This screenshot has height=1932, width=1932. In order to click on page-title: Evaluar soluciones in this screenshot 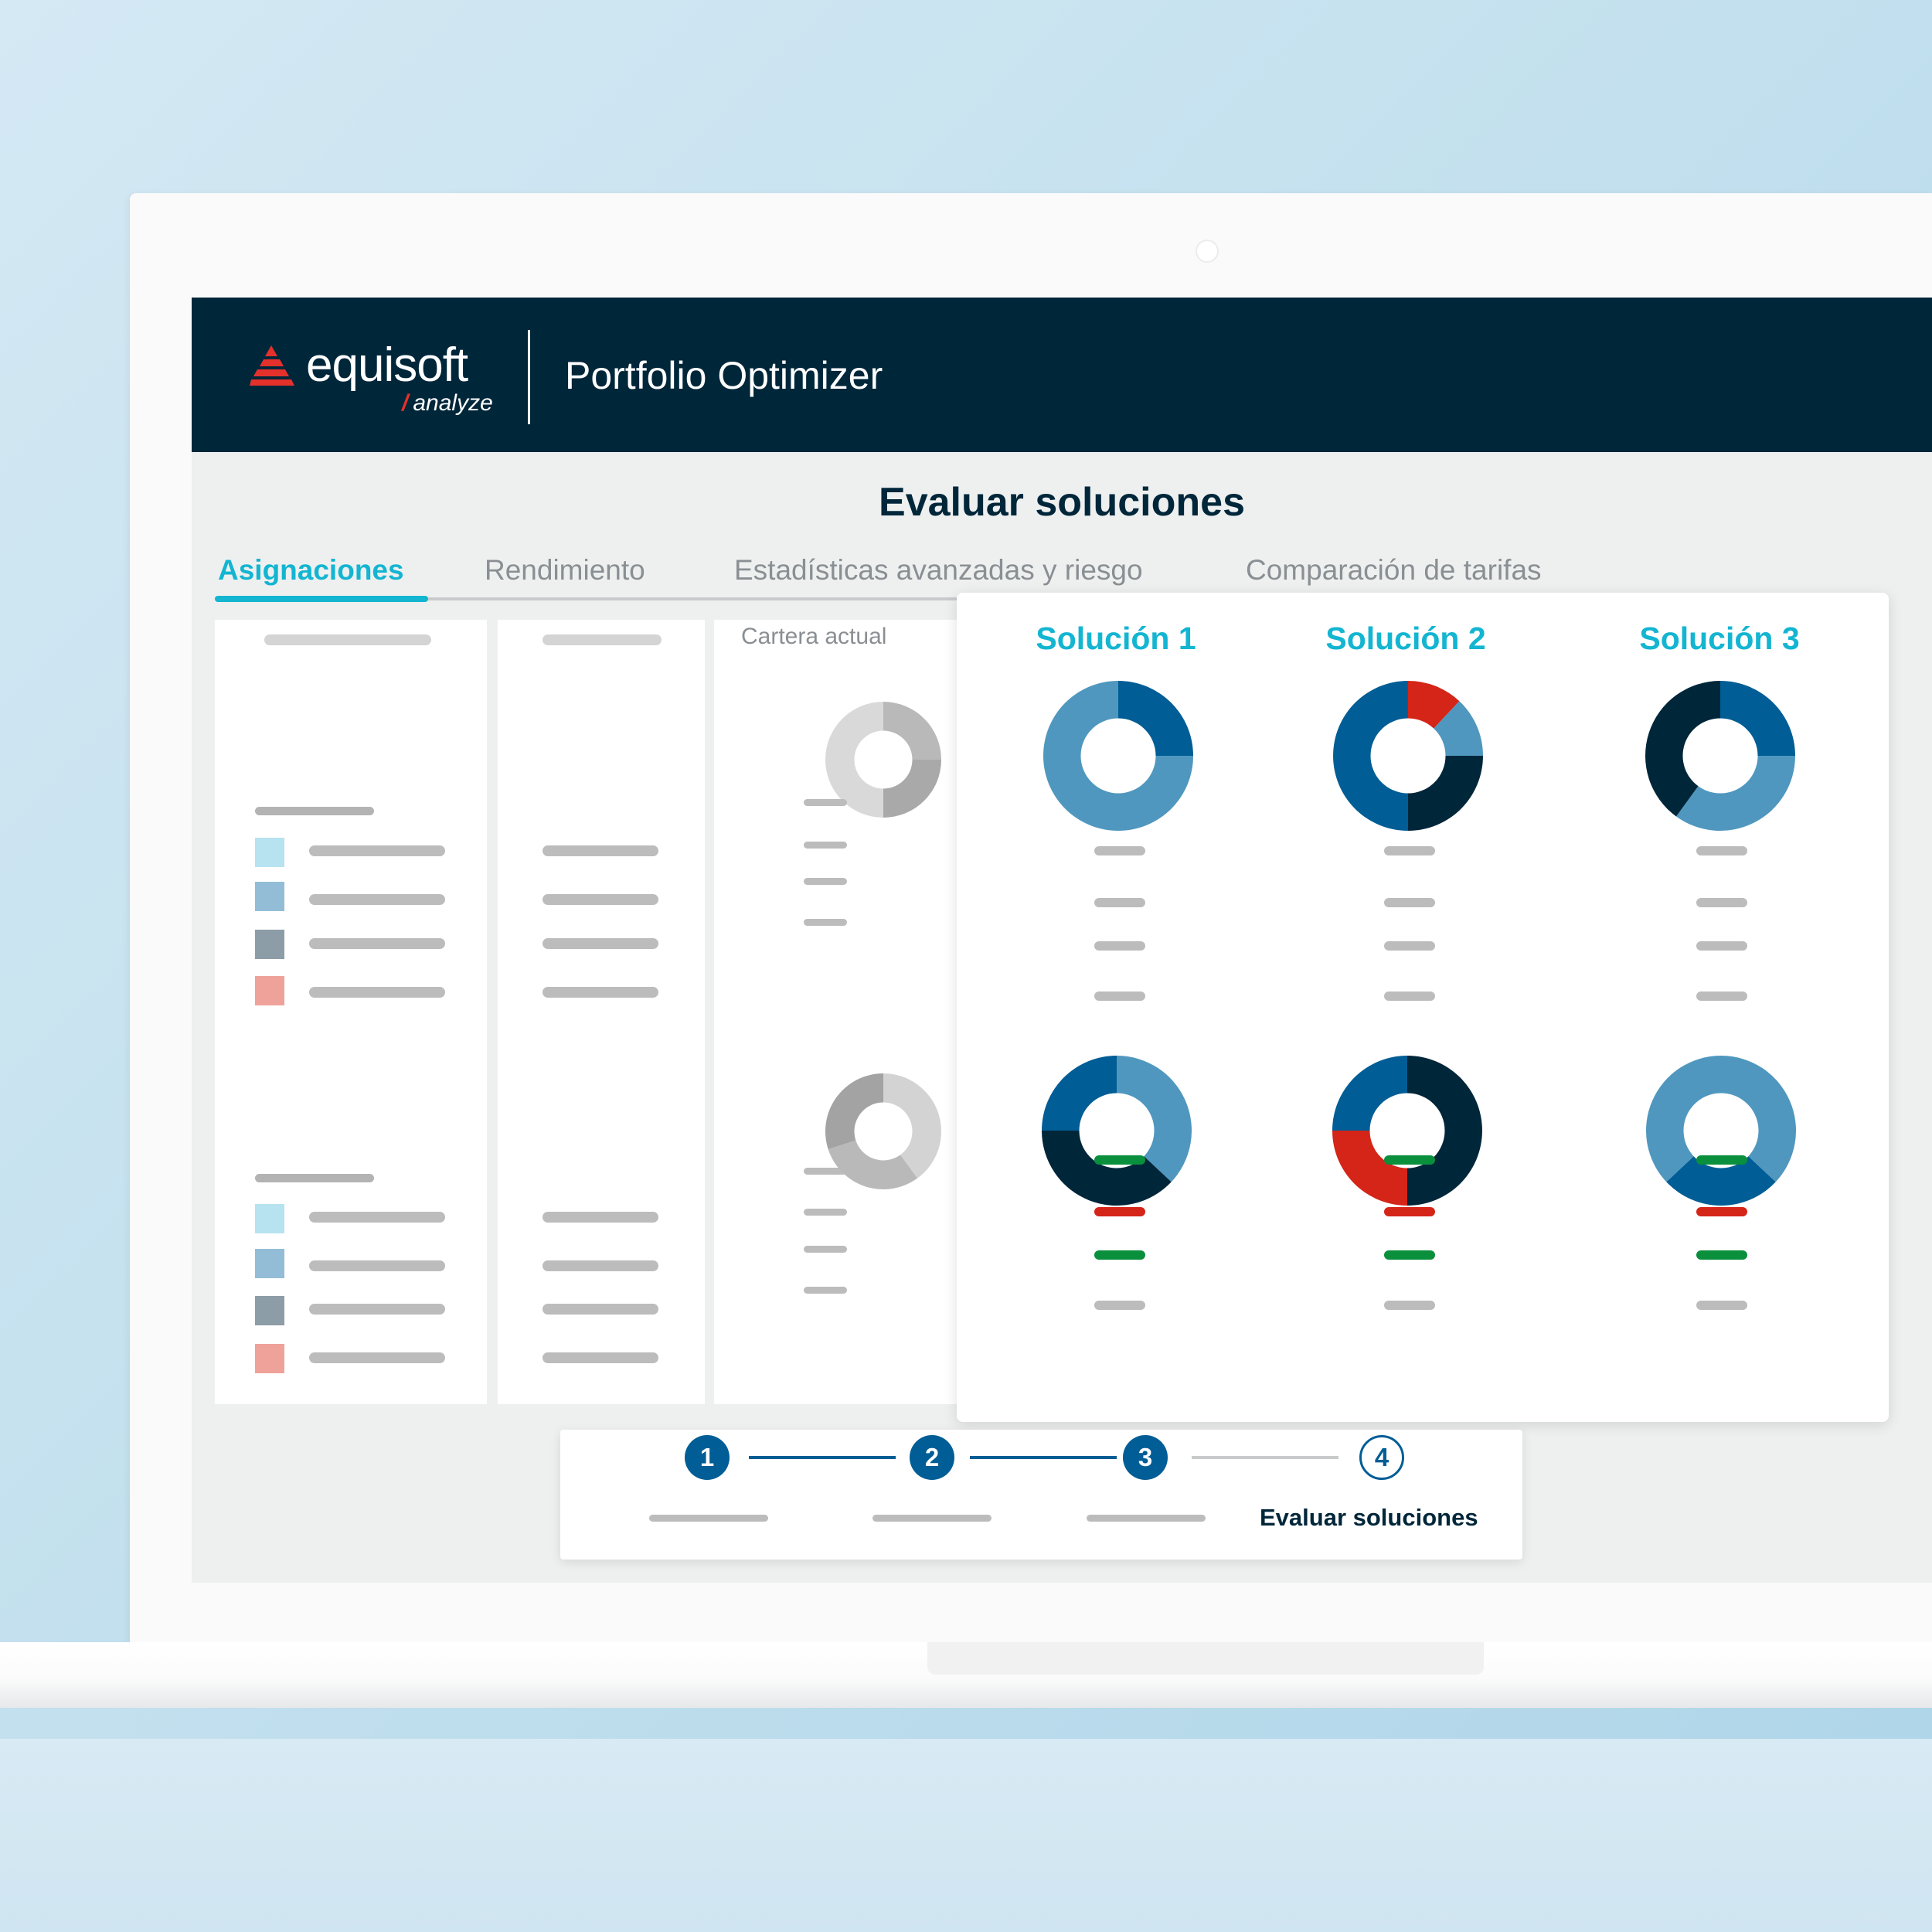, I will do `click(1062, 503)`.